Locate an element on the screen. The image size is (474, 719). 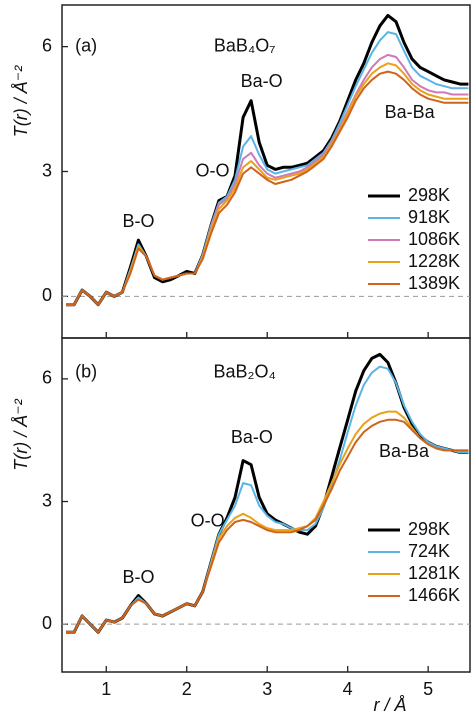
annotation: (b) is located at coordinates (86, 371).